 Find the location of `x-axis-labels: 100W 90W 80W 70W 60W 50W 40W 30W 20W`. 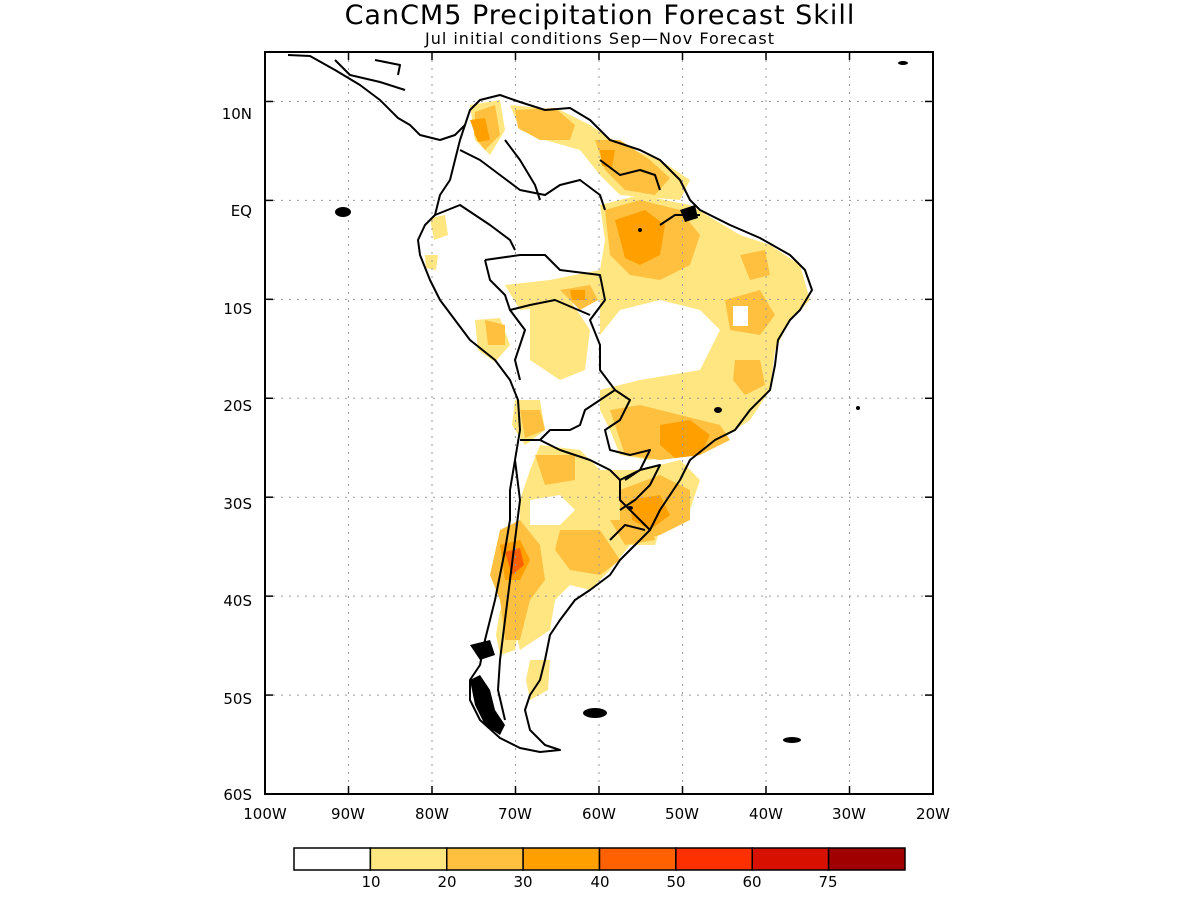

x-axis-labels: 100W 90W 80W 70W 60W 50W 40W 30W 20W is located at coordinates (596, 814).